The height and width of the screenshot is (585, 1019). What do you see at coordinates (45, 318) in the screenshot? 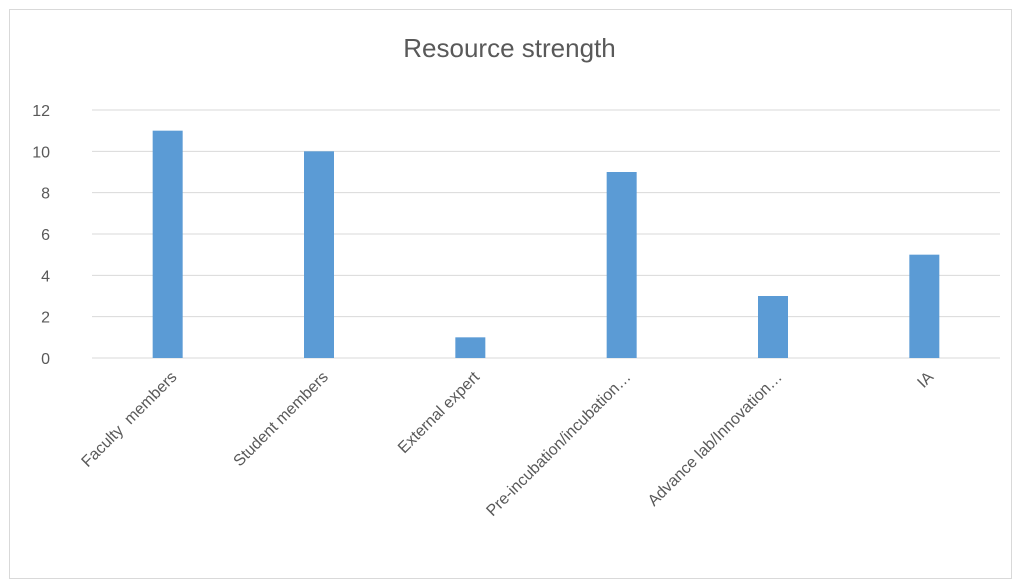
I see `y-tick-label: 2` at bounding box center [45, 318].